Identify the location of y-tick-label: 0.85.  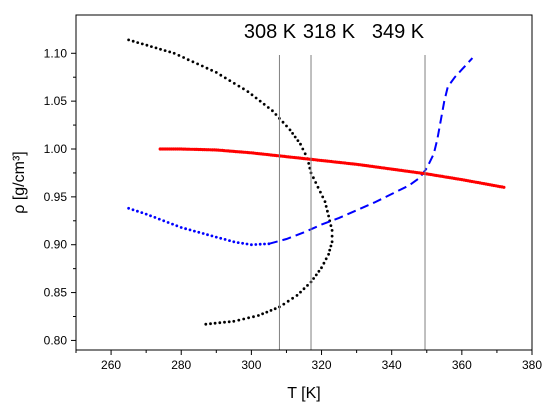
(56, 293).